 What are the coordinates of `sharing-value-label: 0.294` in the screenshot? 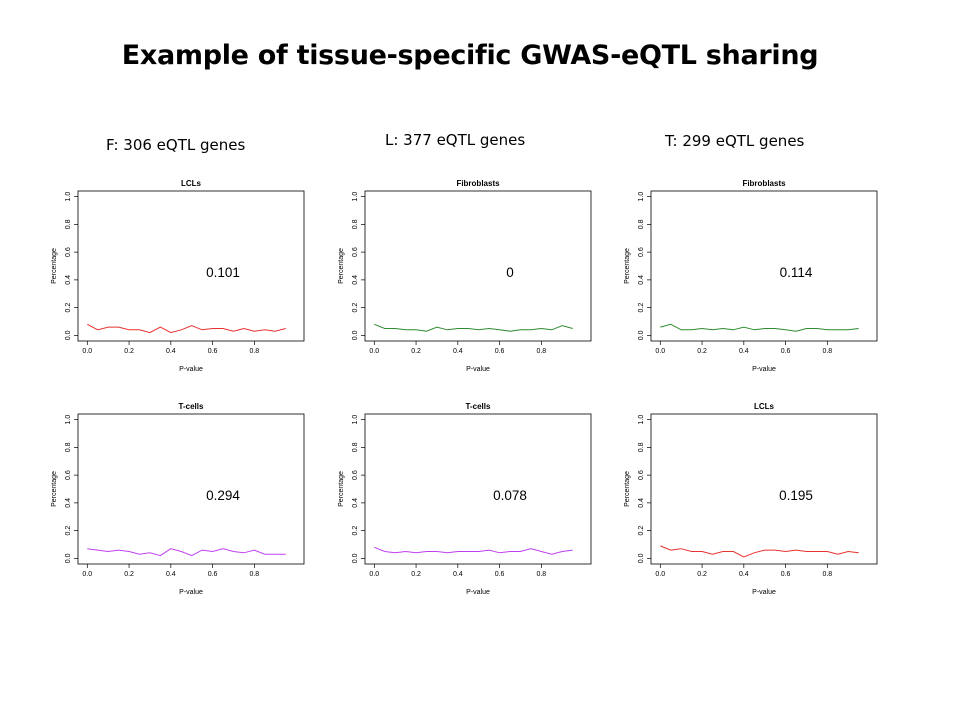 It's located at (223, 495).